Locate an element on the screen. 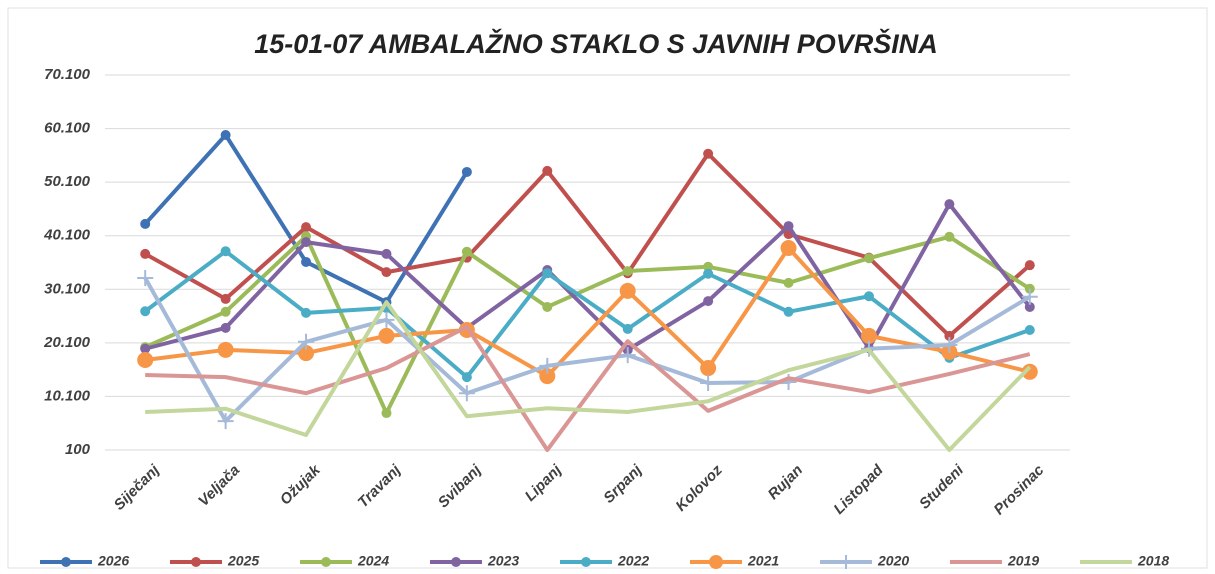 The width and height of the screenshot is (1215, 574). legend-label: 2021 is located at coordinates (763, 561).